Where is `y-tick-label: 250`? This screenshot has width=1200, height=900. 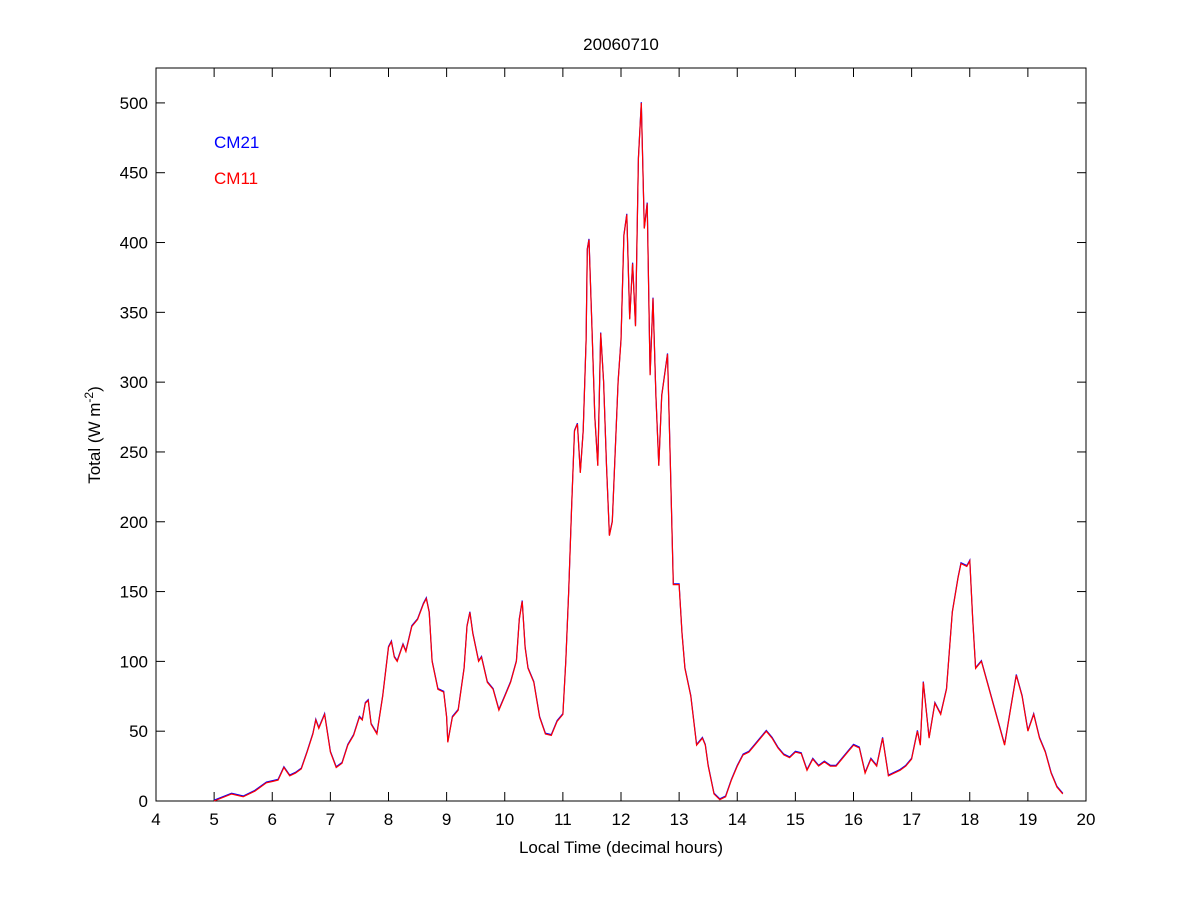 y-tick-label: 250 is located at coordinates (134, 452).